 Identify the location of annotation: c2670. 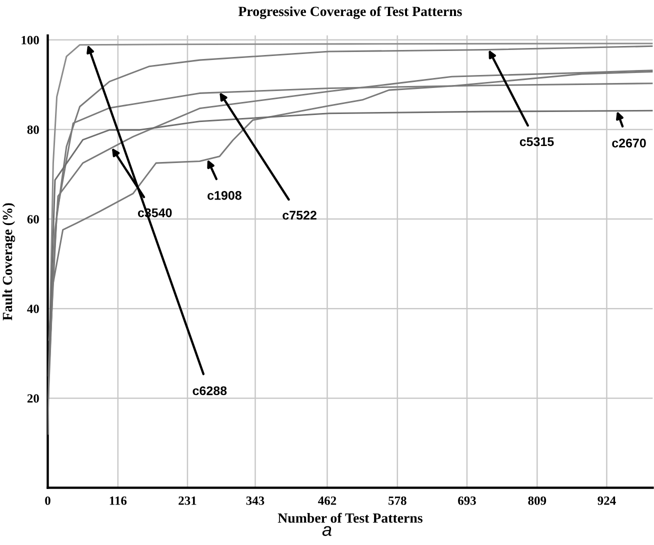
(629, 143).